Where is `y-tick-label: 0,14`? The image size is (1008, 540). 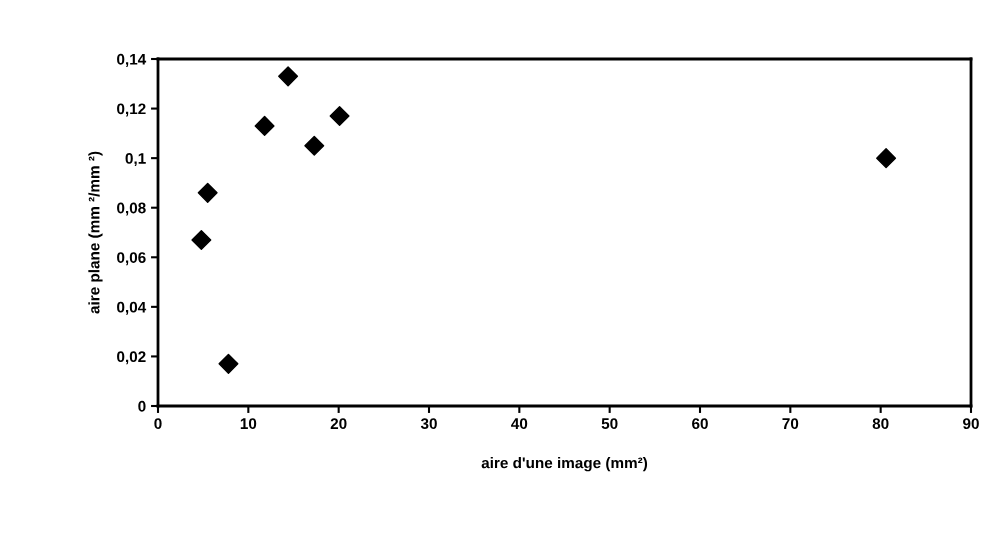 y-tick-label: 0,14 is located at coordinates (132, 60).